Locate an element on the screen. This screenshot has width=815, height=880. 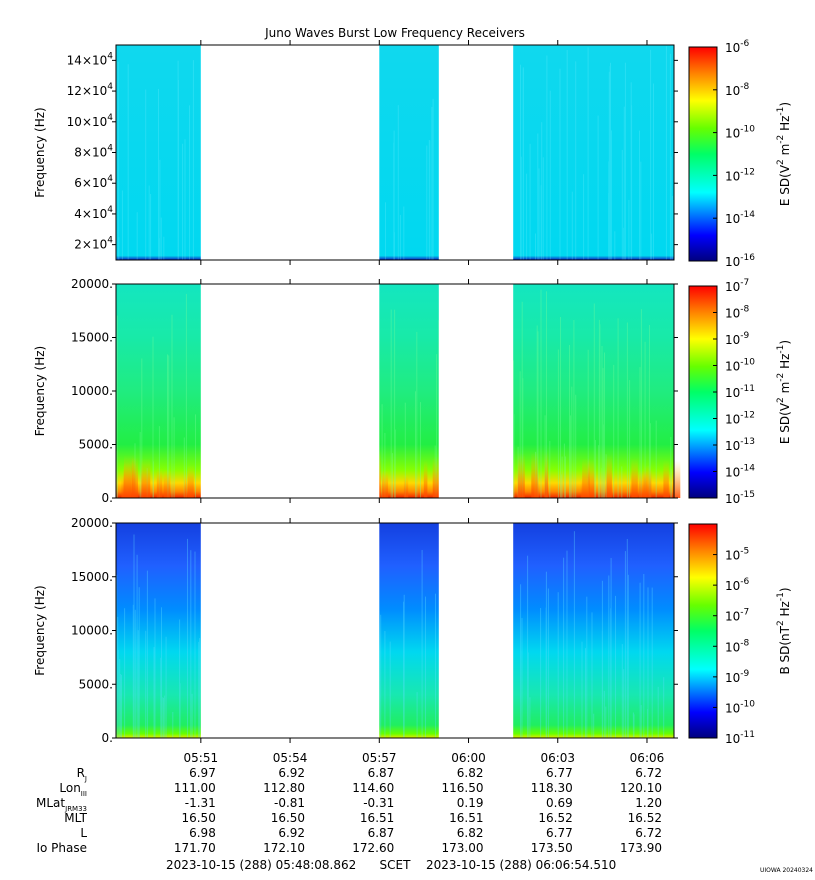
credit-label: UIOWA 20240324 is located at coordinates (786, 870).